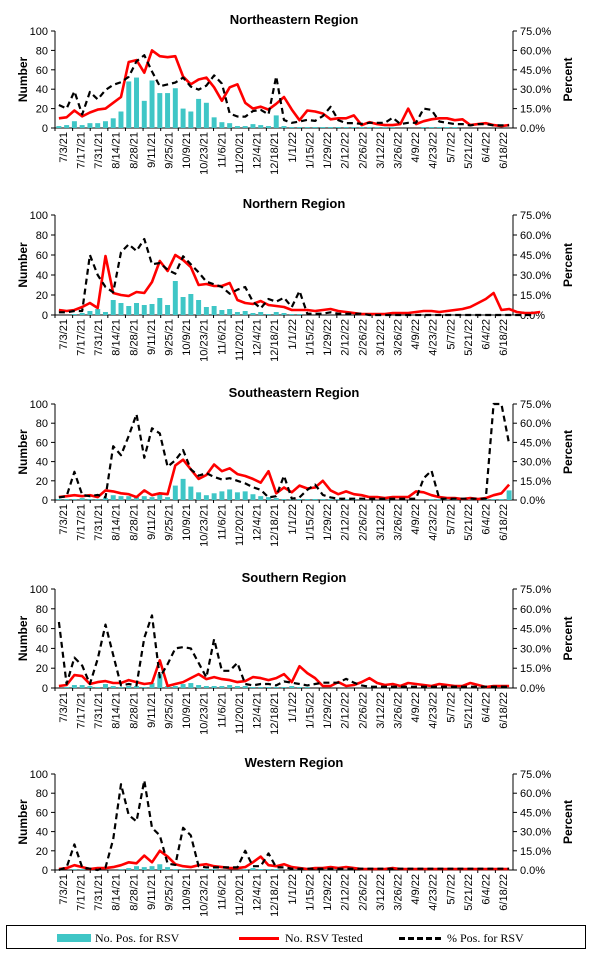 The width and height of the screenshot is (593, 966). Describe the element at coordinates (294, 392) in the screenshot. I see `chart-title: Southeastern Region` at that location.